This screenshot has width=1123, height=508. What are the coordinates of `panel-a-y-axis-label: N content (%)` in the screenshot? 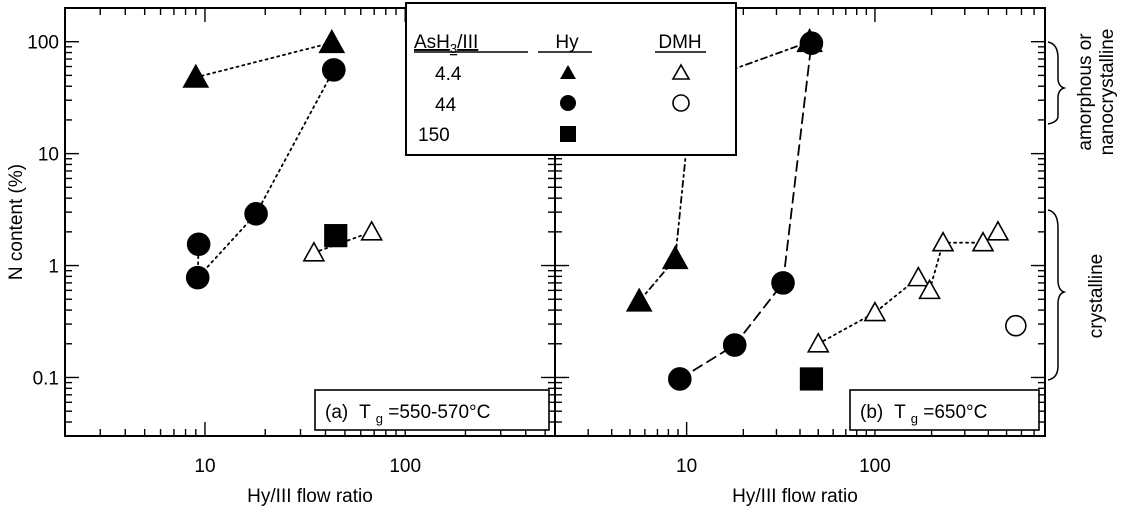 It's located at (16, 222).